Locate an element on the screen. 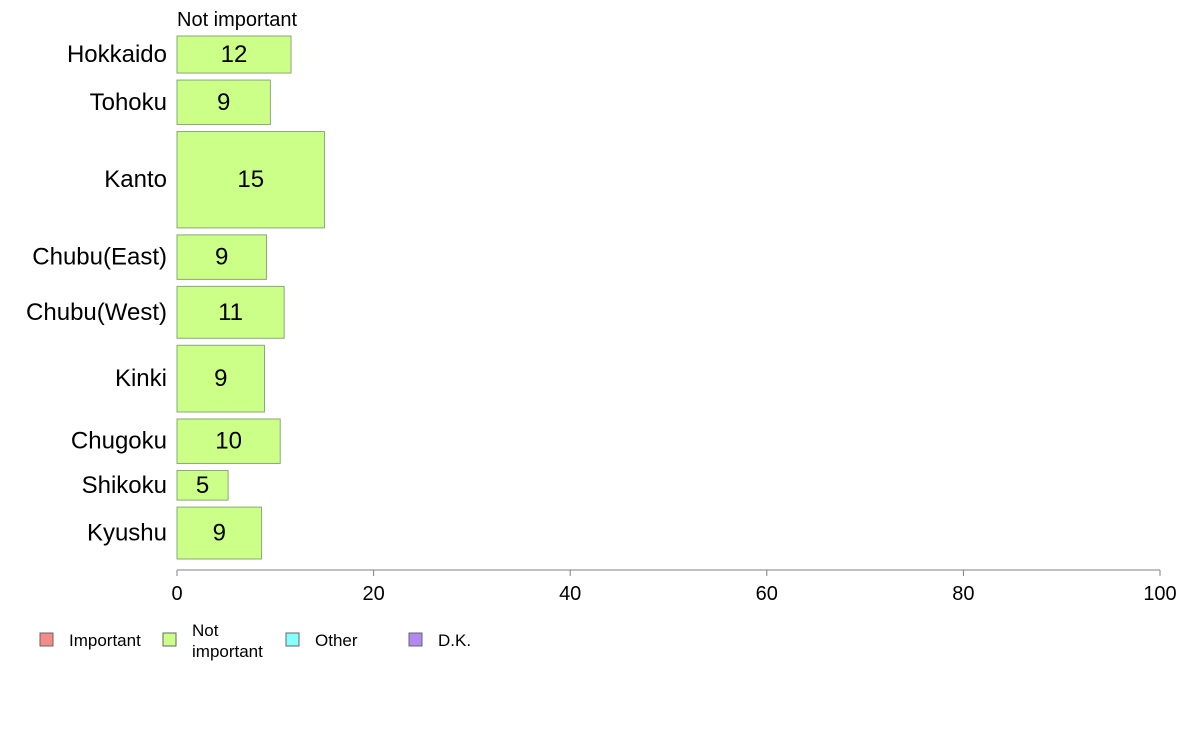  legend-label: Not important is located at coordinates (227, 641).